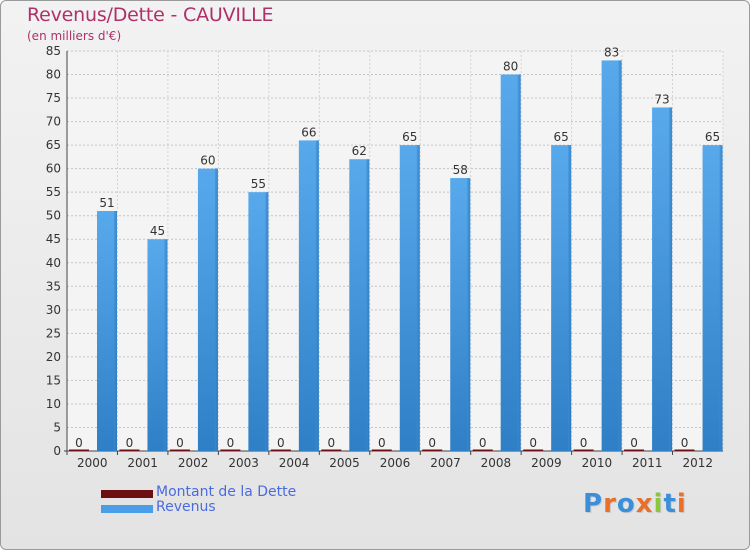 The width and height of the screenshot is (750, 550). I want to click on x-tick-label: 2010, so click(597, 463).